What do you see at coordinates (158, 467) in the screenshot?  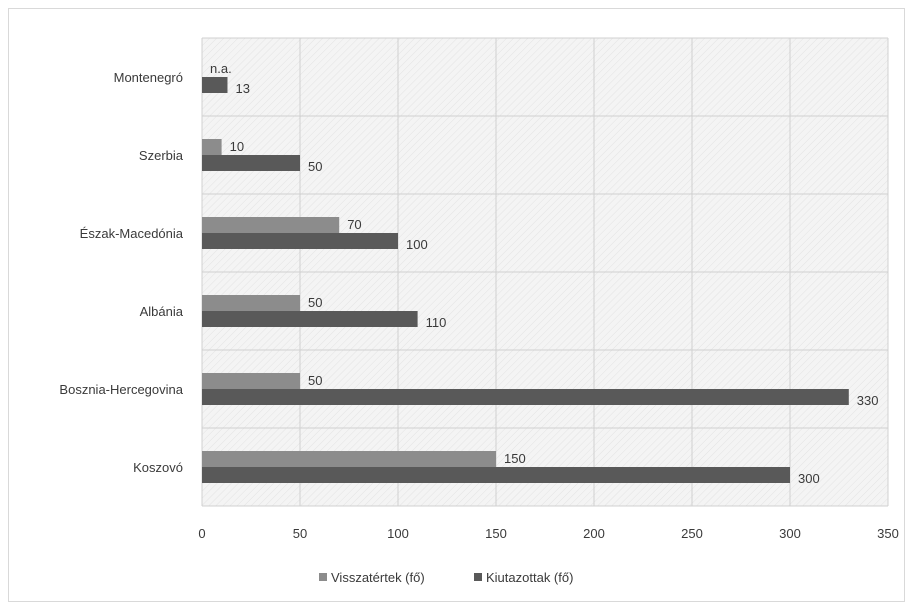 I see `category-label: Koszovó` at bounding box center [158, 467].